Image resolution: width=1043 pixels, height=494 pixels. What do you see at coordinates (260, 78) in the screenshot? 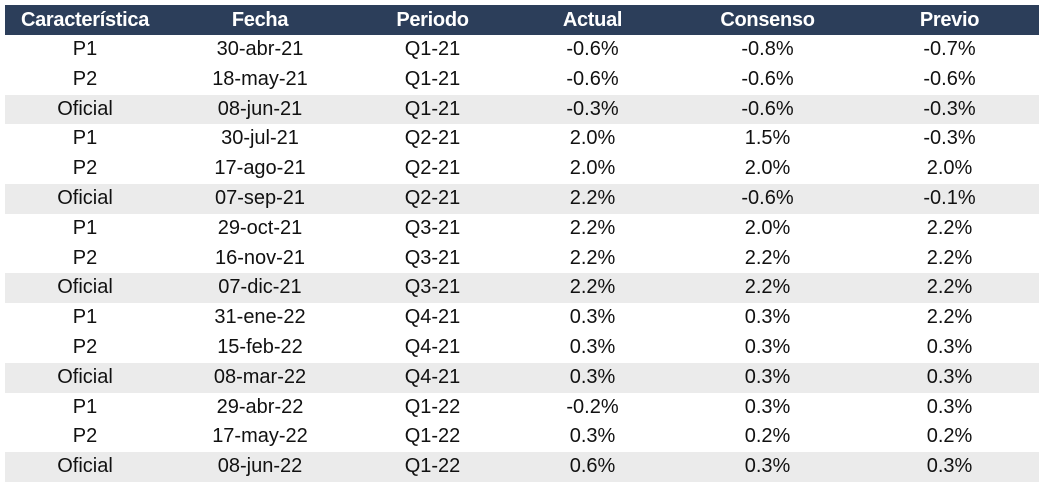
I see `cell-fecha: 18-may-21` at bounding box center [260, 78].